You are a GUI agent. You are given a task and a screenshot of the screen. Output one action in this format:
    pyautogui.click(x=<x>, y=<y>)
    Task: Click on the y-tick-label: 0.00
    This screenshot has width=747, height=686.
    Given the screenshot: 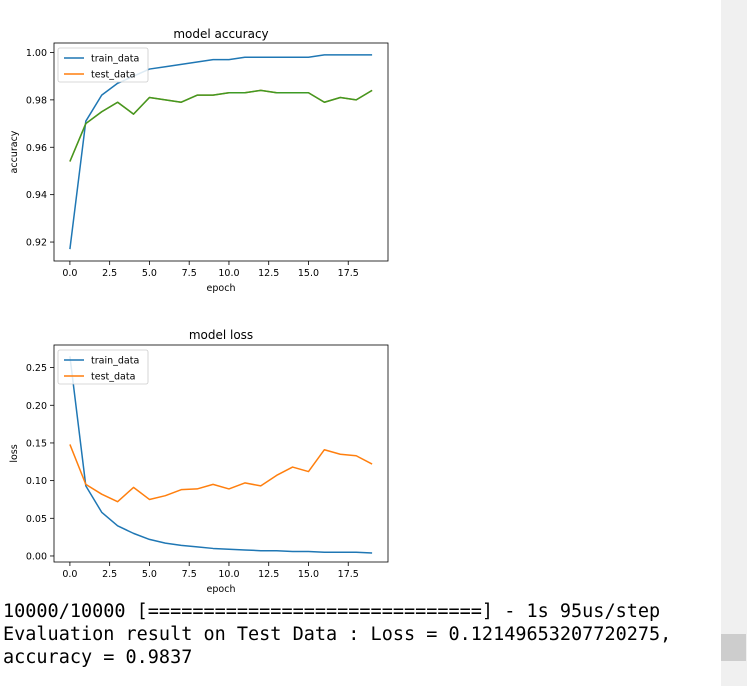 What is the action you would take?
    pyautogui.click(x=36, y=556)
    